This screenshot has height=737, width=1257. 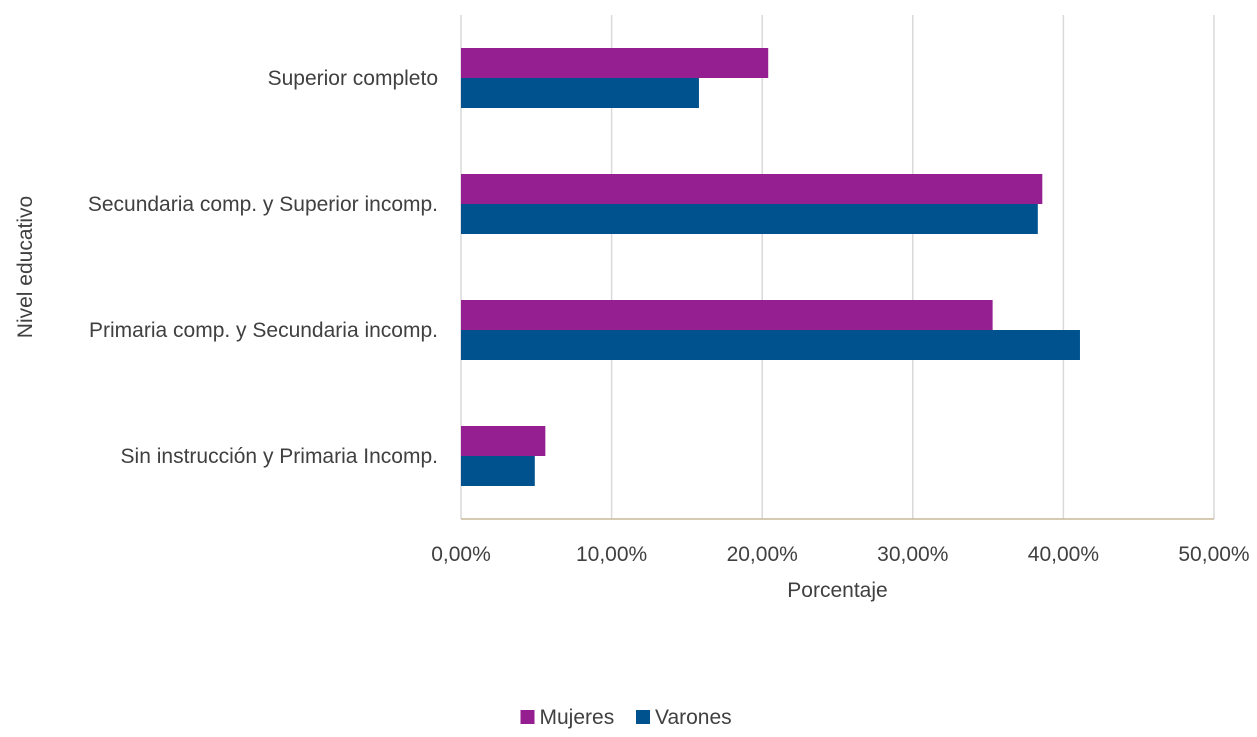 What do you see at coordinates (643, 717) in the screenshot?
I see `legend-swatch-varones` at bounding box center [643, 717].